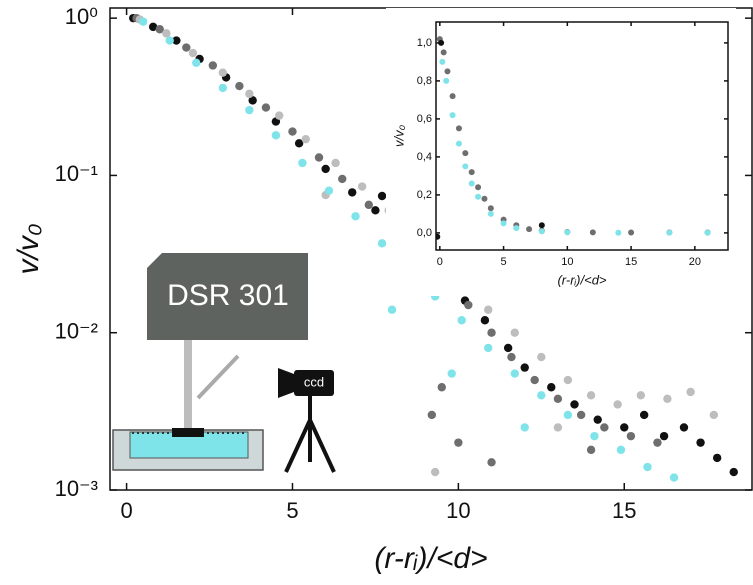 Image resolution: width=753 pixels, height=585 pixels. I want to click on y-tick-label: 10⁰, so click(81, 16).